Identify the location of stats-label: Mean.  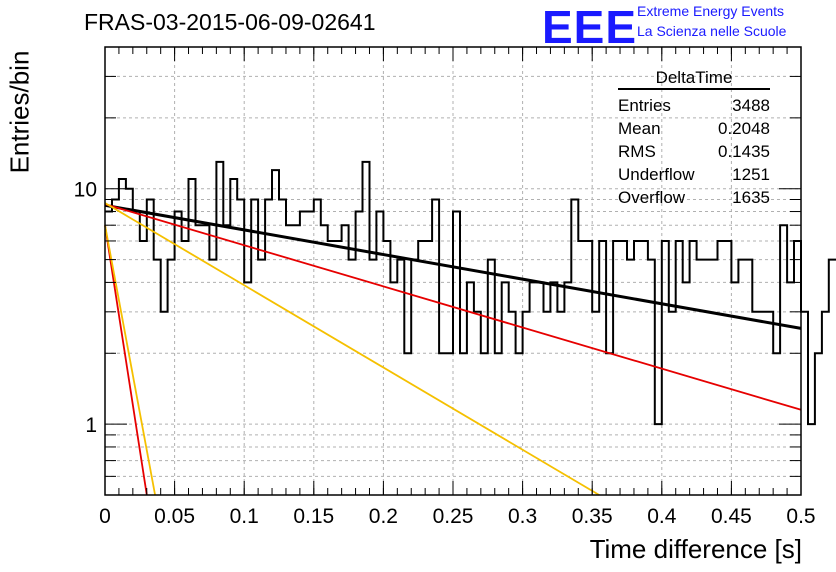
(639, 128).